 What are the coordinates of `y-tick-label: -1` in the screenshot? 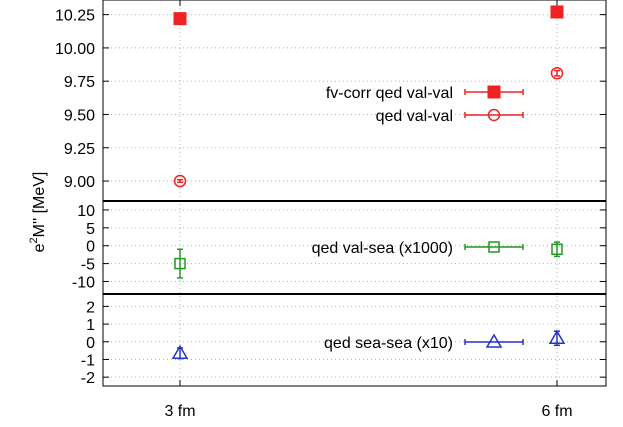 It's located at (88, 360).